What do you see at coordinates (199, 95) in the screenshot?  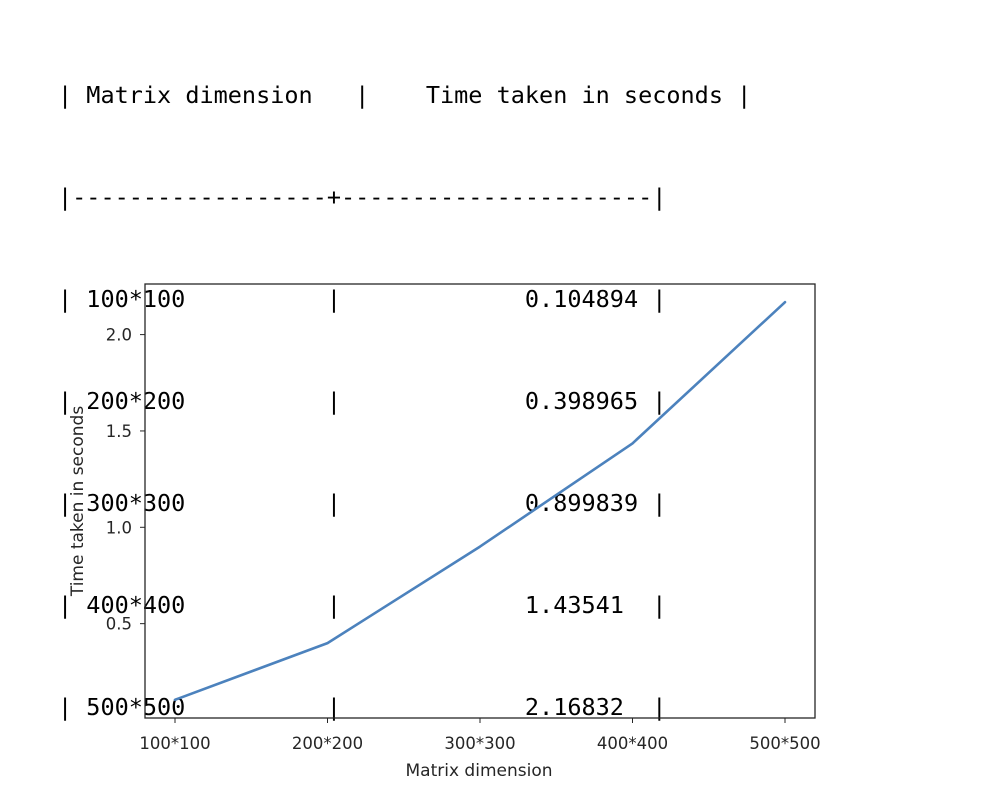 I see `table-header-dimension: Matrix dimension` at bounding box center [199, 95].